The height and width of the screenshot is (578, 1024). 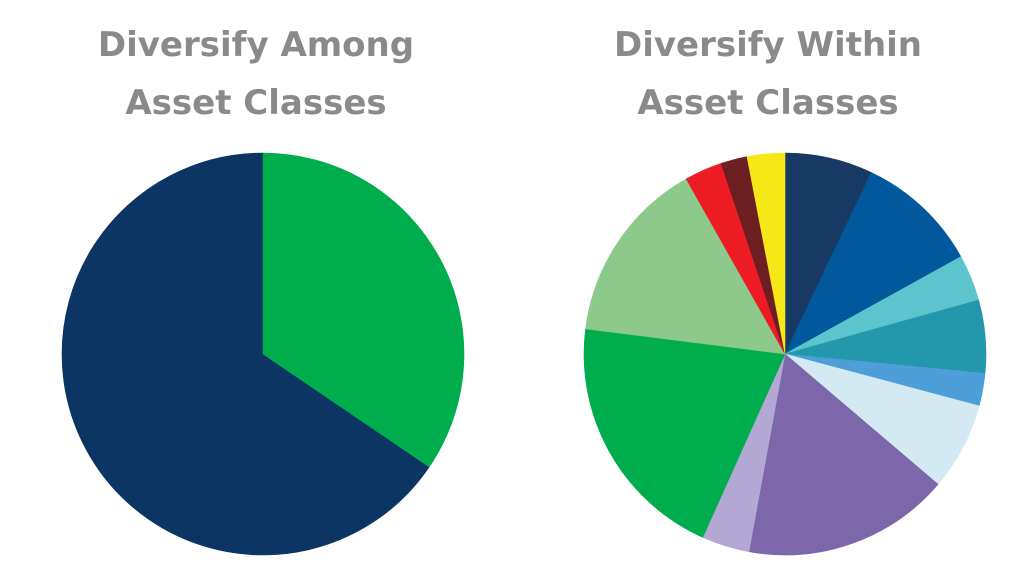 I want to click on chart-title-line-1: Diversify Among, so click(x=256, y=45).